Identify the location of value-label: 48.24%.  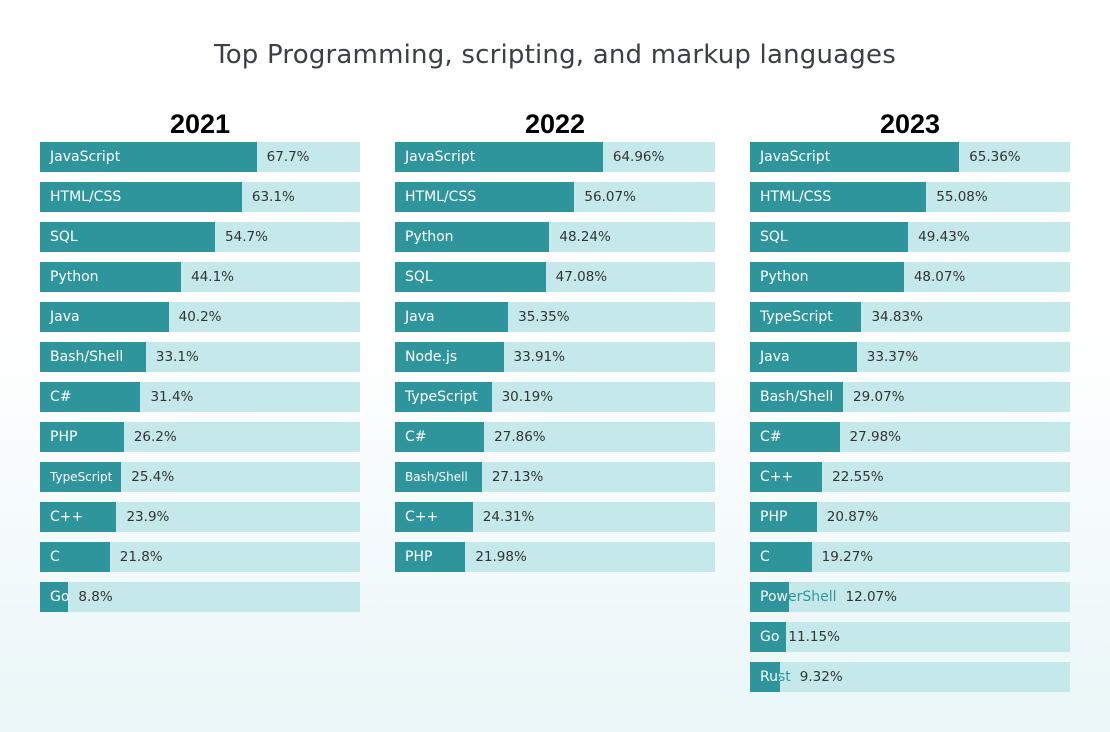
(585, 237).